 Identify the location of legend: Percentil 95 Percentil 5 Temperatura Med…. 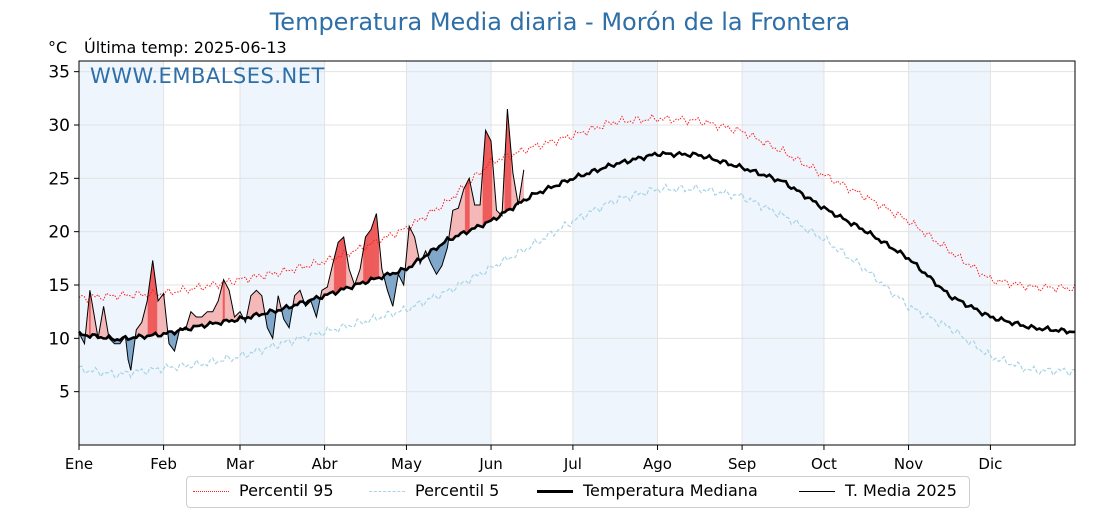
(578, 492).